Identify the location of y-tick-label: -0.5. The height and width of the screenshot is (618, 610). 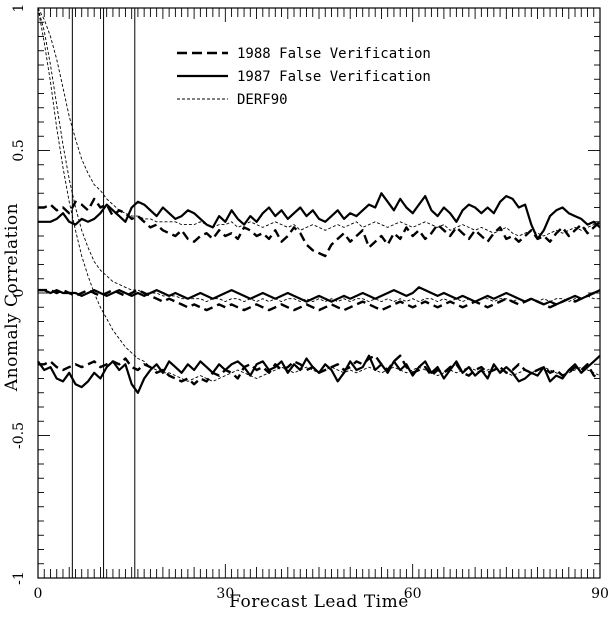
(19, 435).